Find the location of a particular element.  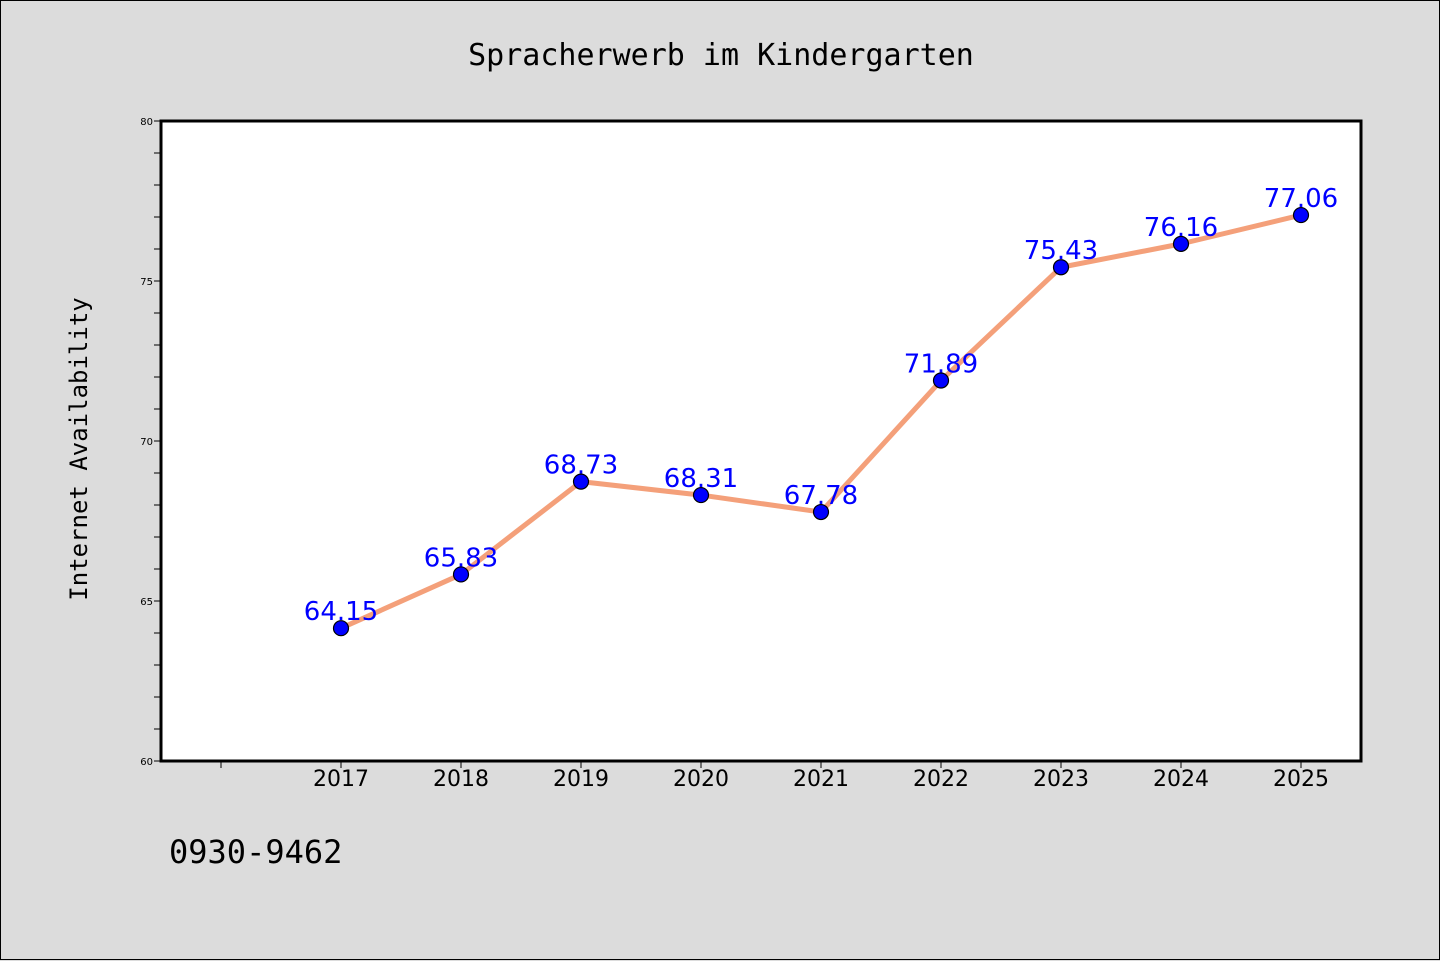

x-tick-label: 2019 is located at coordinates (581, 779).